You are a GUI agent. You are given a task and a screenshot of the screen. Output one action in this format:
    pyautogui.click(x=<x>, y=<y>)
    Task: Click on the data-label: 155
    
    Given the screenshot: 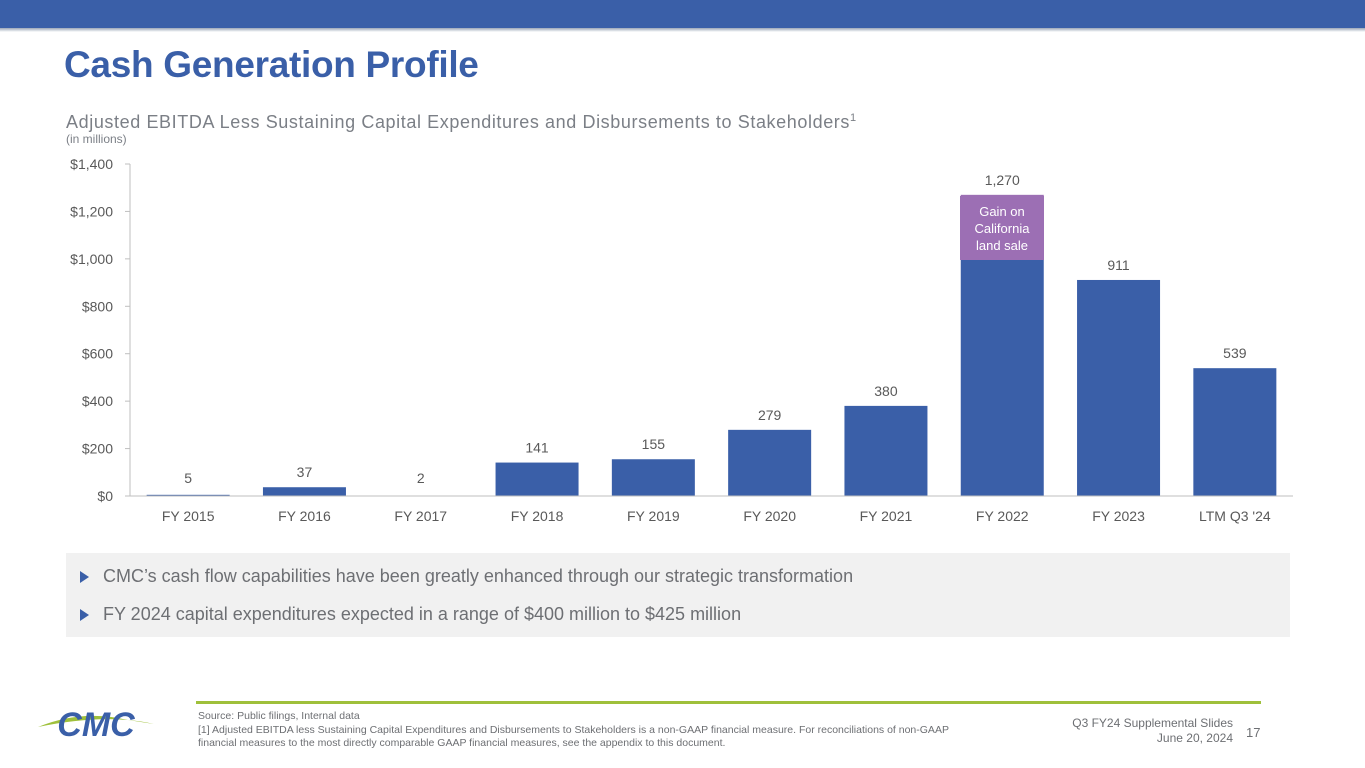 What is the action you would take?
    pyautogui.click(x=654, y=444)
    